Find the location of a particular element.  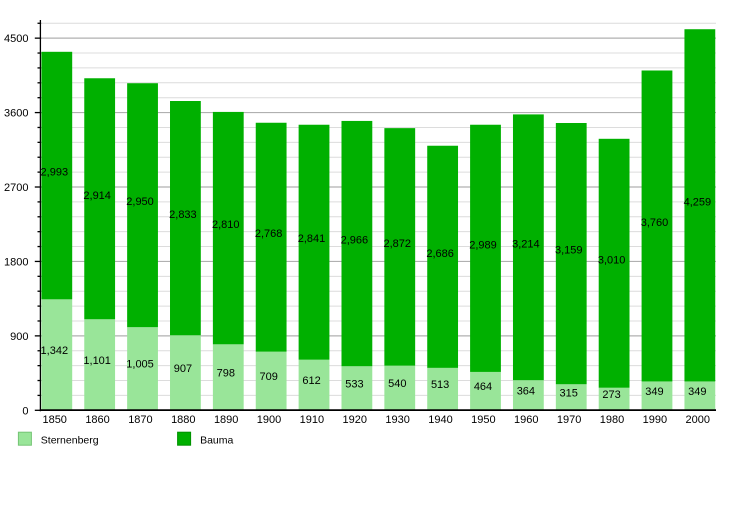

svg-text: 907 is located at coordinates (183, 369).